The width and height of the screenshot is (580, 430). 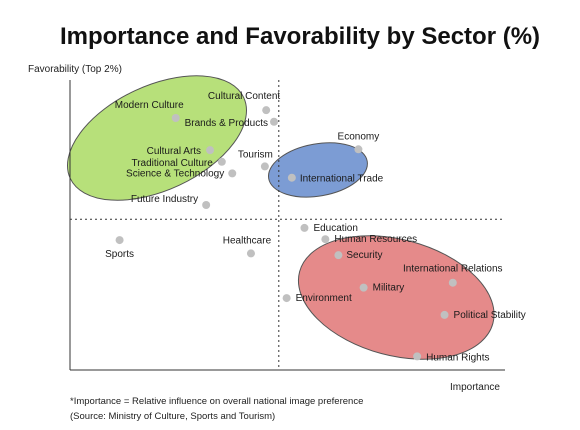 What do you see at coordinates (247, 240) in the screenshot?
I see `point-label: Healthcare` at bounding box center [247, 240].